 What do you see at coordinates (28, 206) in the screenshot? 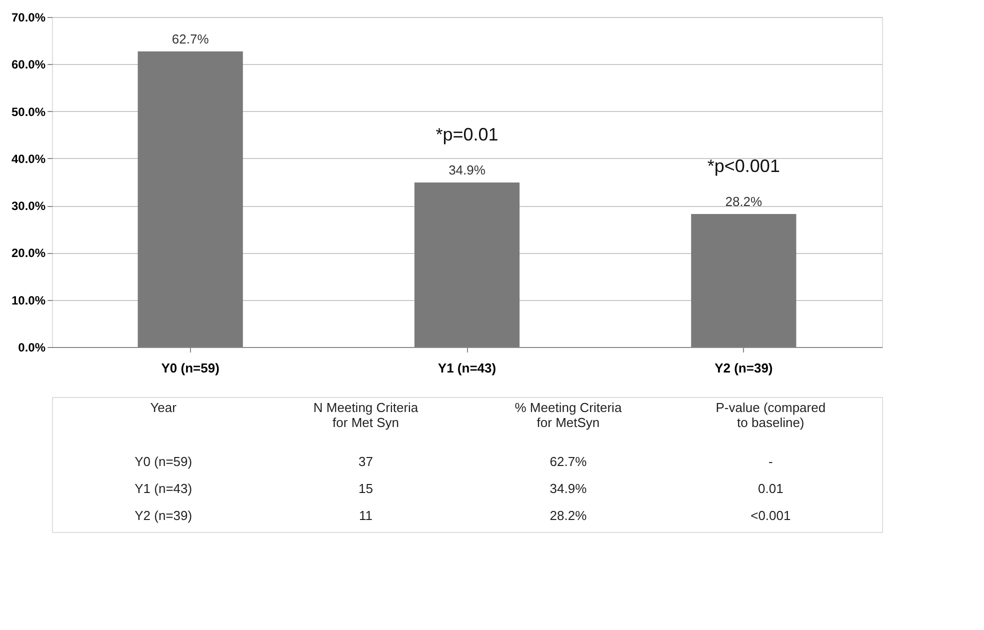
I see `y-tick-label: 30.0%` at bounding box center [28, 206].